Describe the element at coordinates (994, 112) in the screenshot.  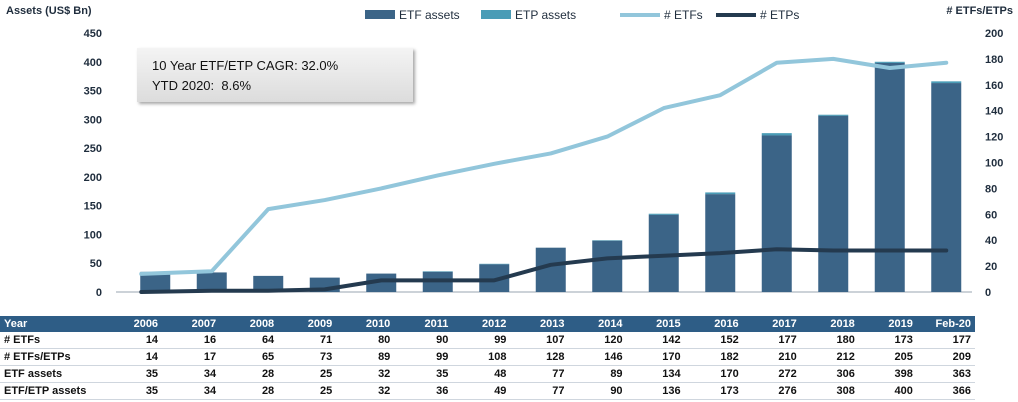
I see `right-tick-label: 140` at that location.